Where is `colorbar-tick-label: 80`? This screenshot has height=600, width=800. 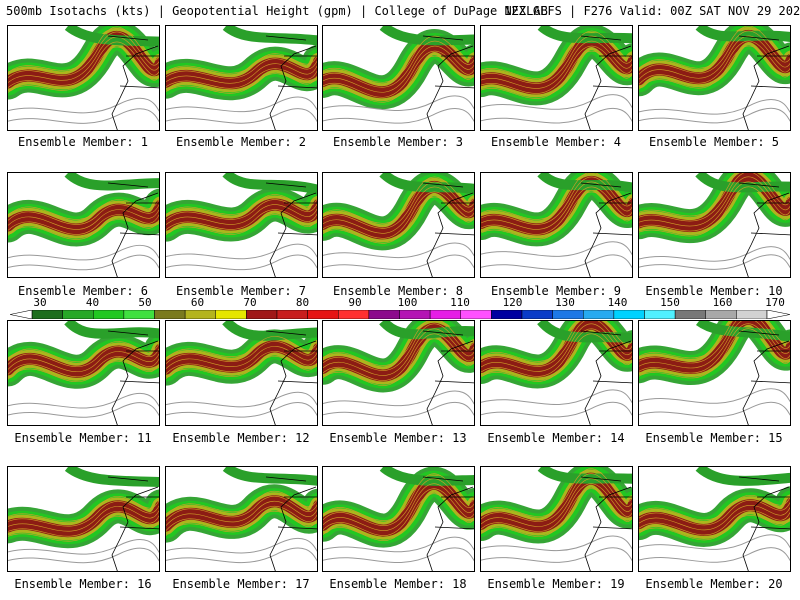 colorbar-tick-label: 80 is located at coordinates (302, 302).